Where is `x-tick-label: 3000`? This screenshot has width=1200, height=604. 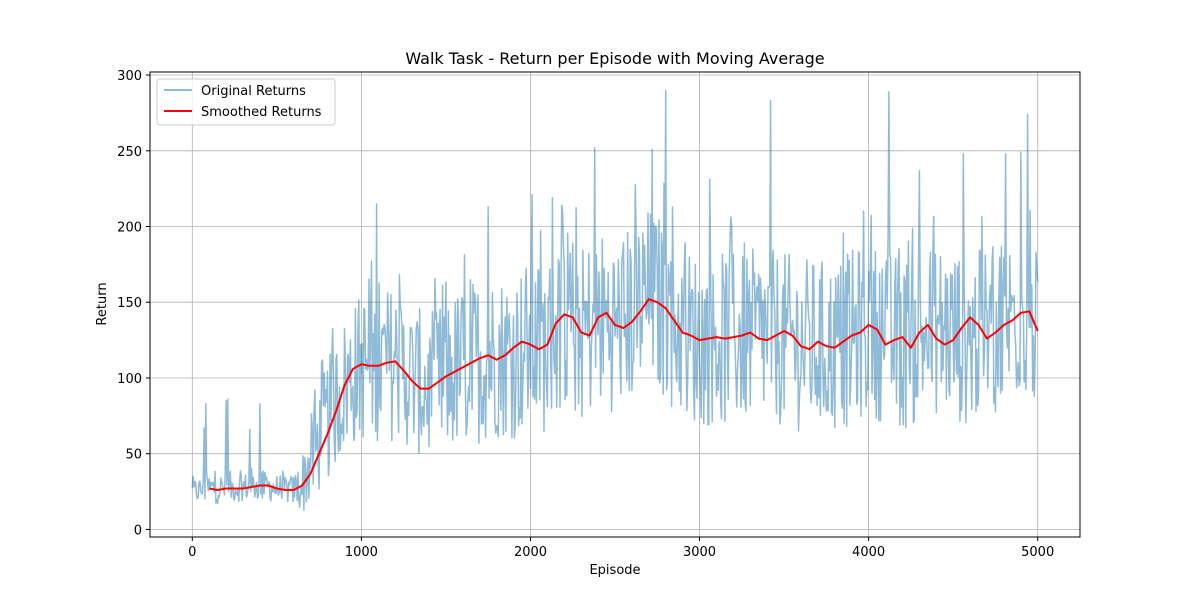 x-tick-label: 3000 is located at coordinates (699, 552).